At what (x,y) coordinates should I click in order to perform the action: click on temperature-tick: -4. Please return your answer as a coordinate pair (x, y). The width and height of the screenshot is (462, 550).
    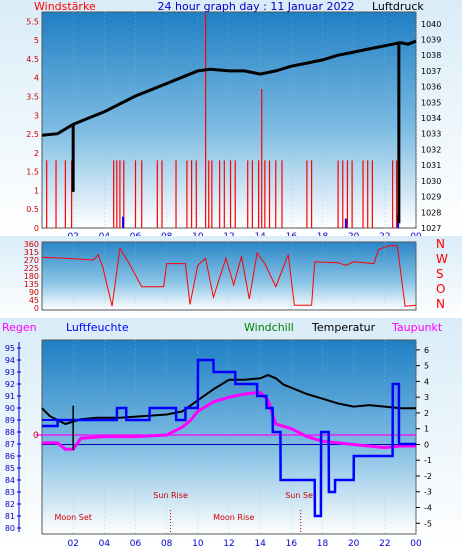
    Looking at the image, I should click on (428, 508).